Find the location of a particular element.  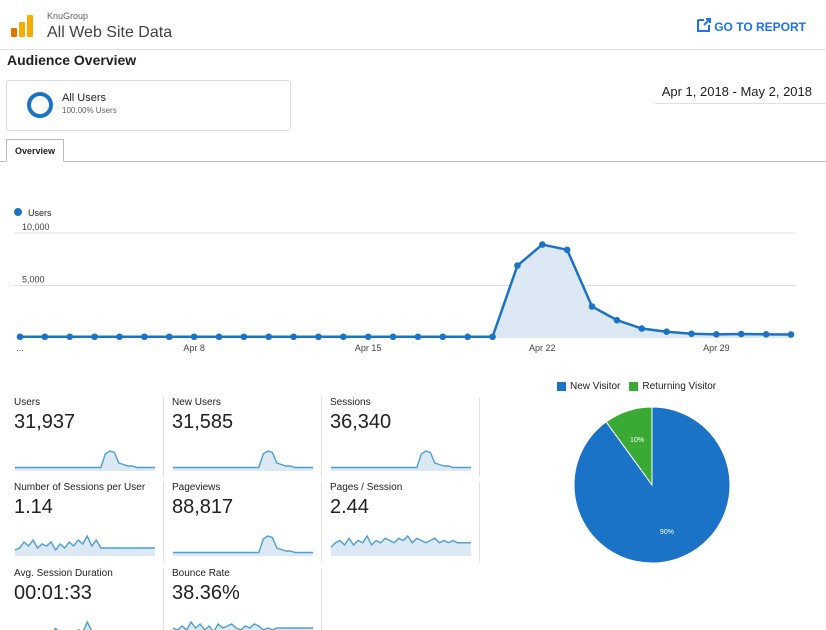

metric-label: New Users is located at coordinates (196, 402).